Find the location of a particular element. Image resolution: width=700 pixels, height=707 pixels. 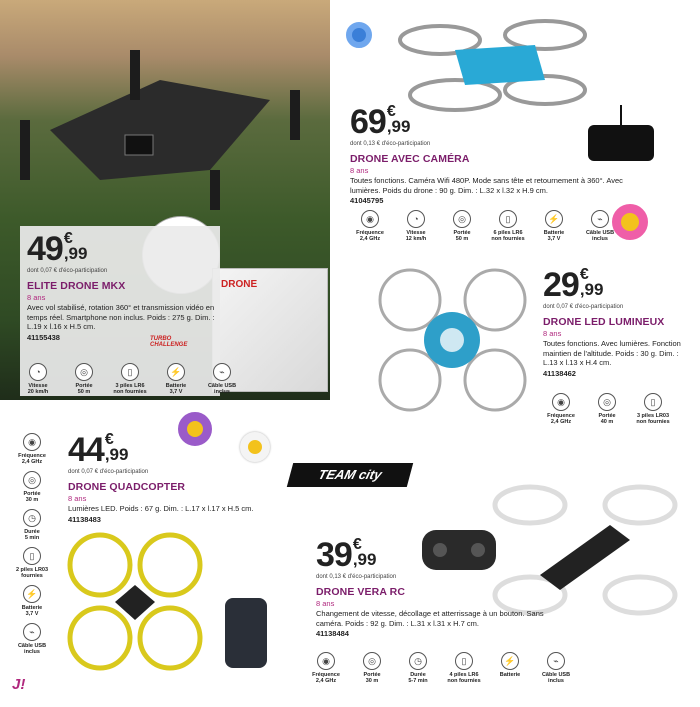

reference: 41045795 is located at coordinates (367, 200).